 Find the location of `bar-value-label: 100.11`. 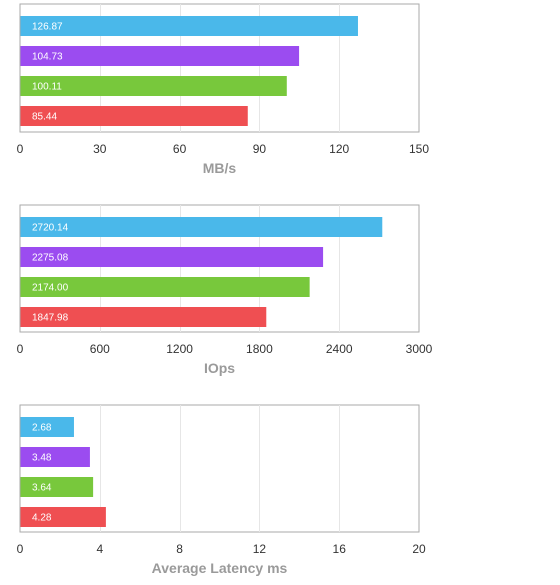

bar-value-label: 100.11 is located at coordinates (47, 87).